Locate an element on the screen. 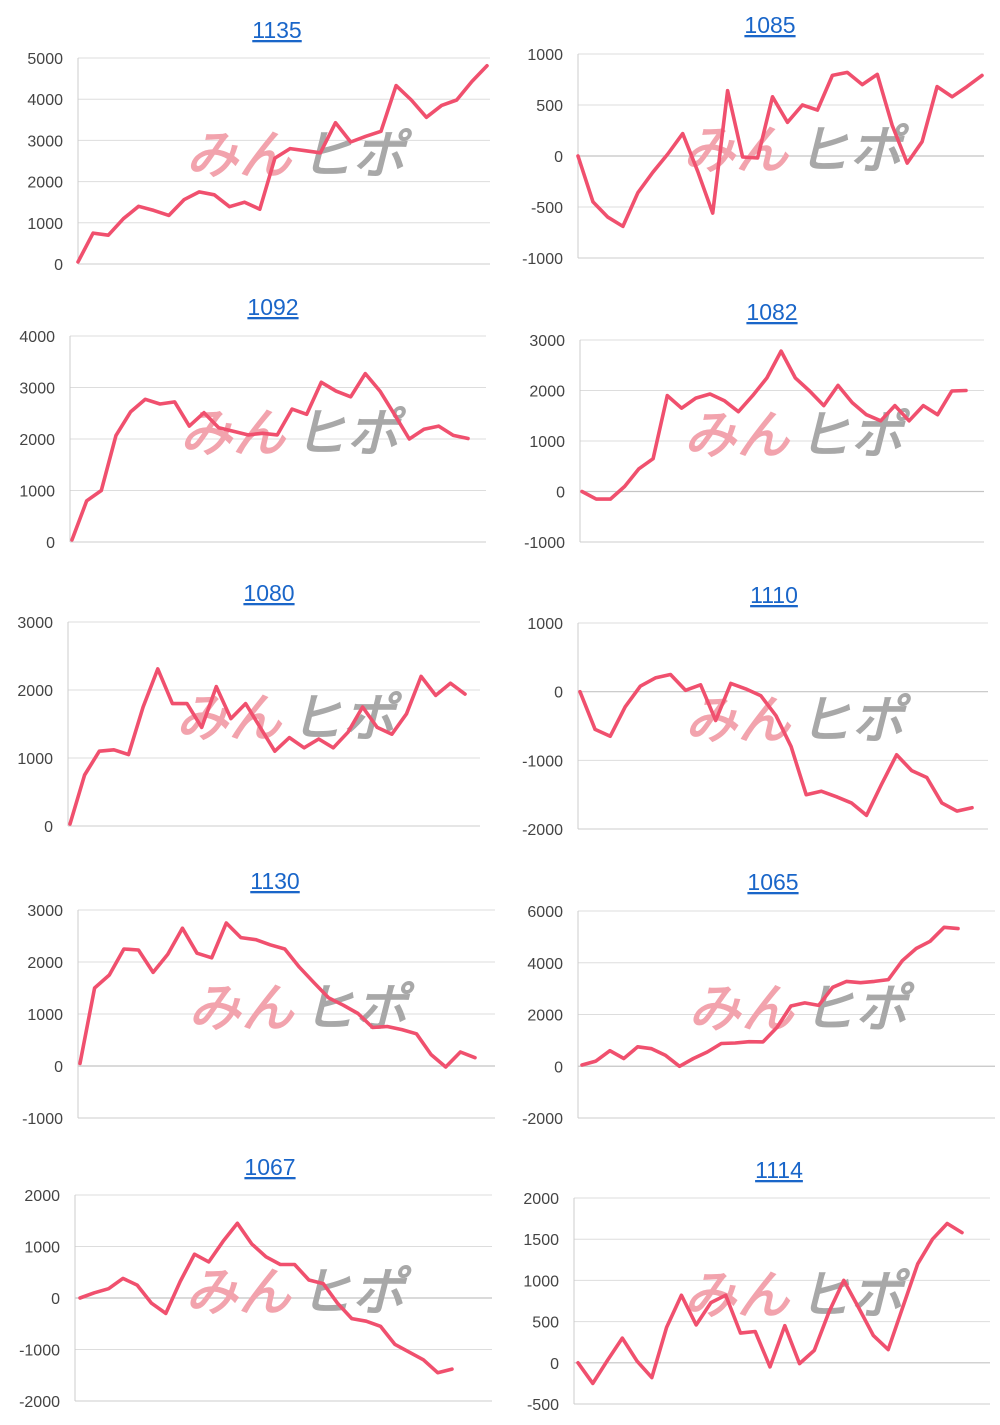 This screenshot has width=1000, height=1425. chart-panel: 1067 2000 1000 0 -1000 -2000 みん ヒポ is located at coordinates (250, 1282).